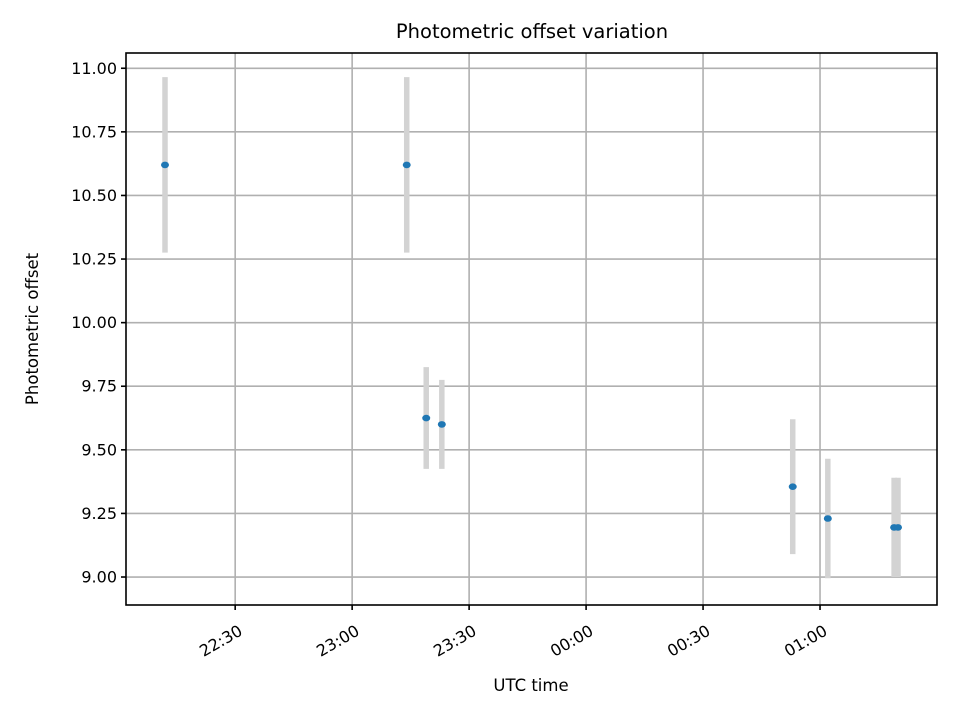 This screenshot has height=720, width=960. What do you see at coordinates (688, 641) in the screenshot?
I see `x-tick-label: 00:30` at bounding box center [688, 641].